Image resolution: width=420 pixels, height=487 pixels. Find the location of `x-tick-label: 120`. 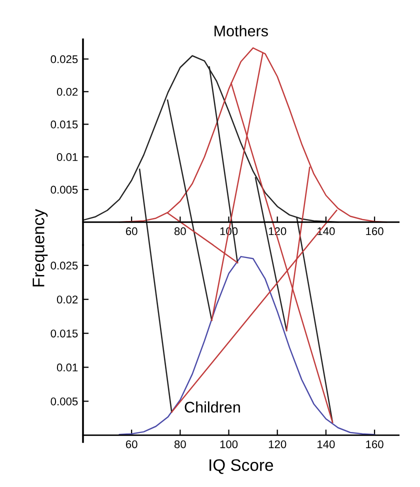

x-tick-label: 120 is located at coordinates (277, 444).